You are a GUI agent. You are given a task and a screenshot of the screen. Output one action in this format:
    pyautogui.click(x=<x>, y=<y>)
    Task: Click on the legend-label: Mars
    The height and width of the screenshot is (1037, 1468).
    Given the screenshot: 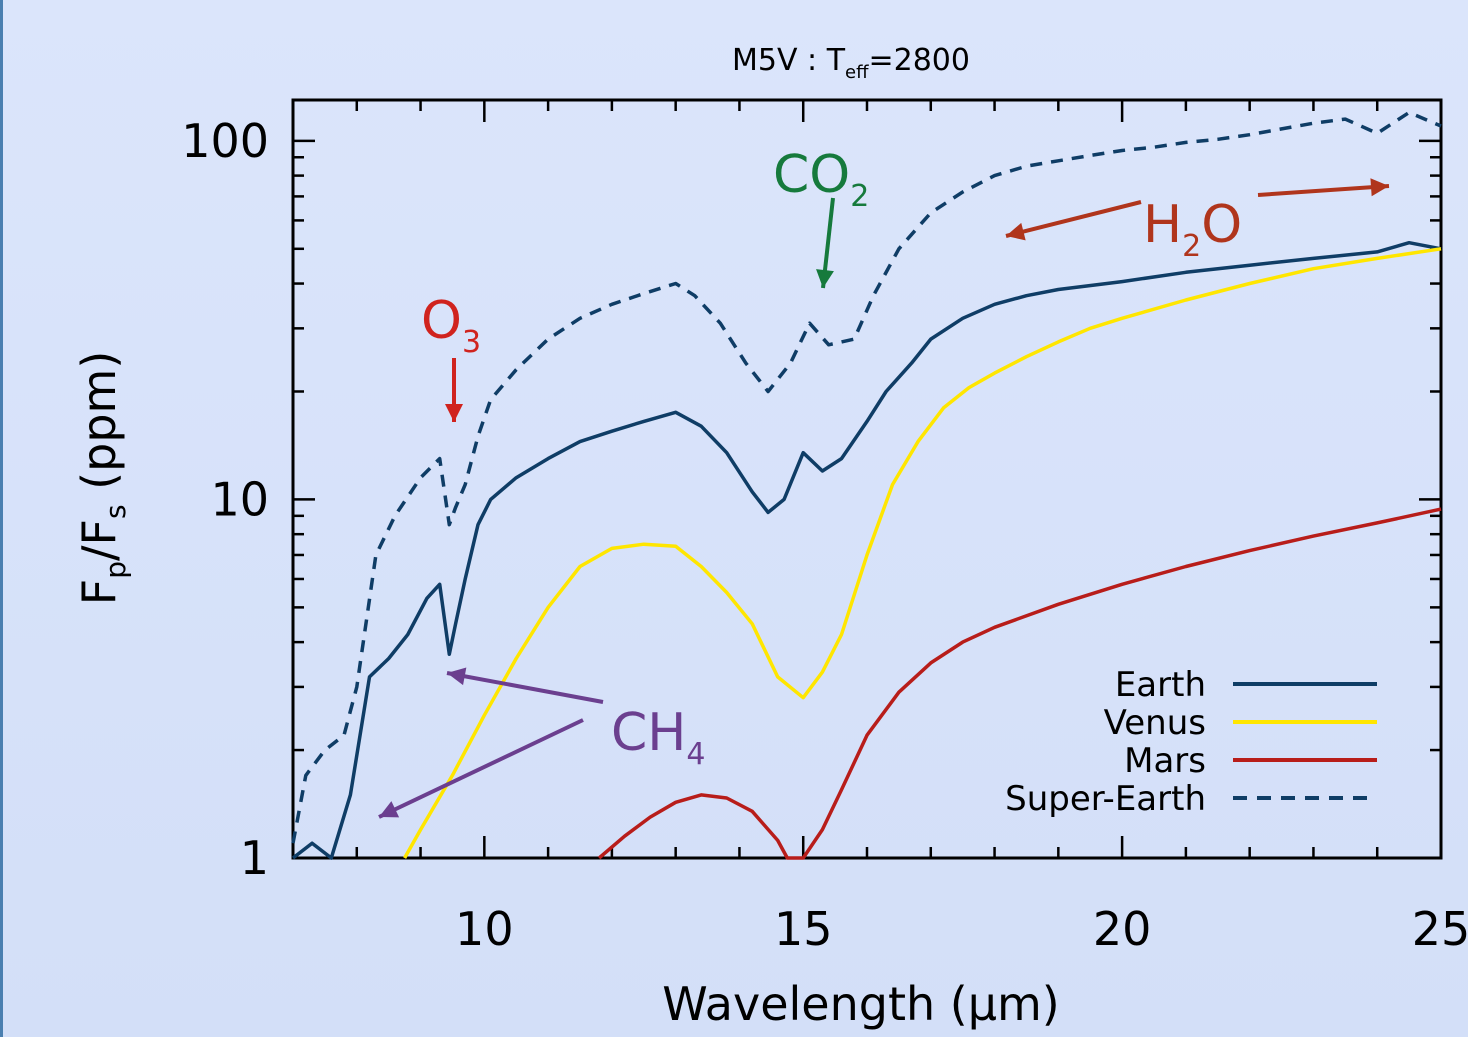 What is the action you would take?
    pyautogui.click(x=1165, y=761)
    